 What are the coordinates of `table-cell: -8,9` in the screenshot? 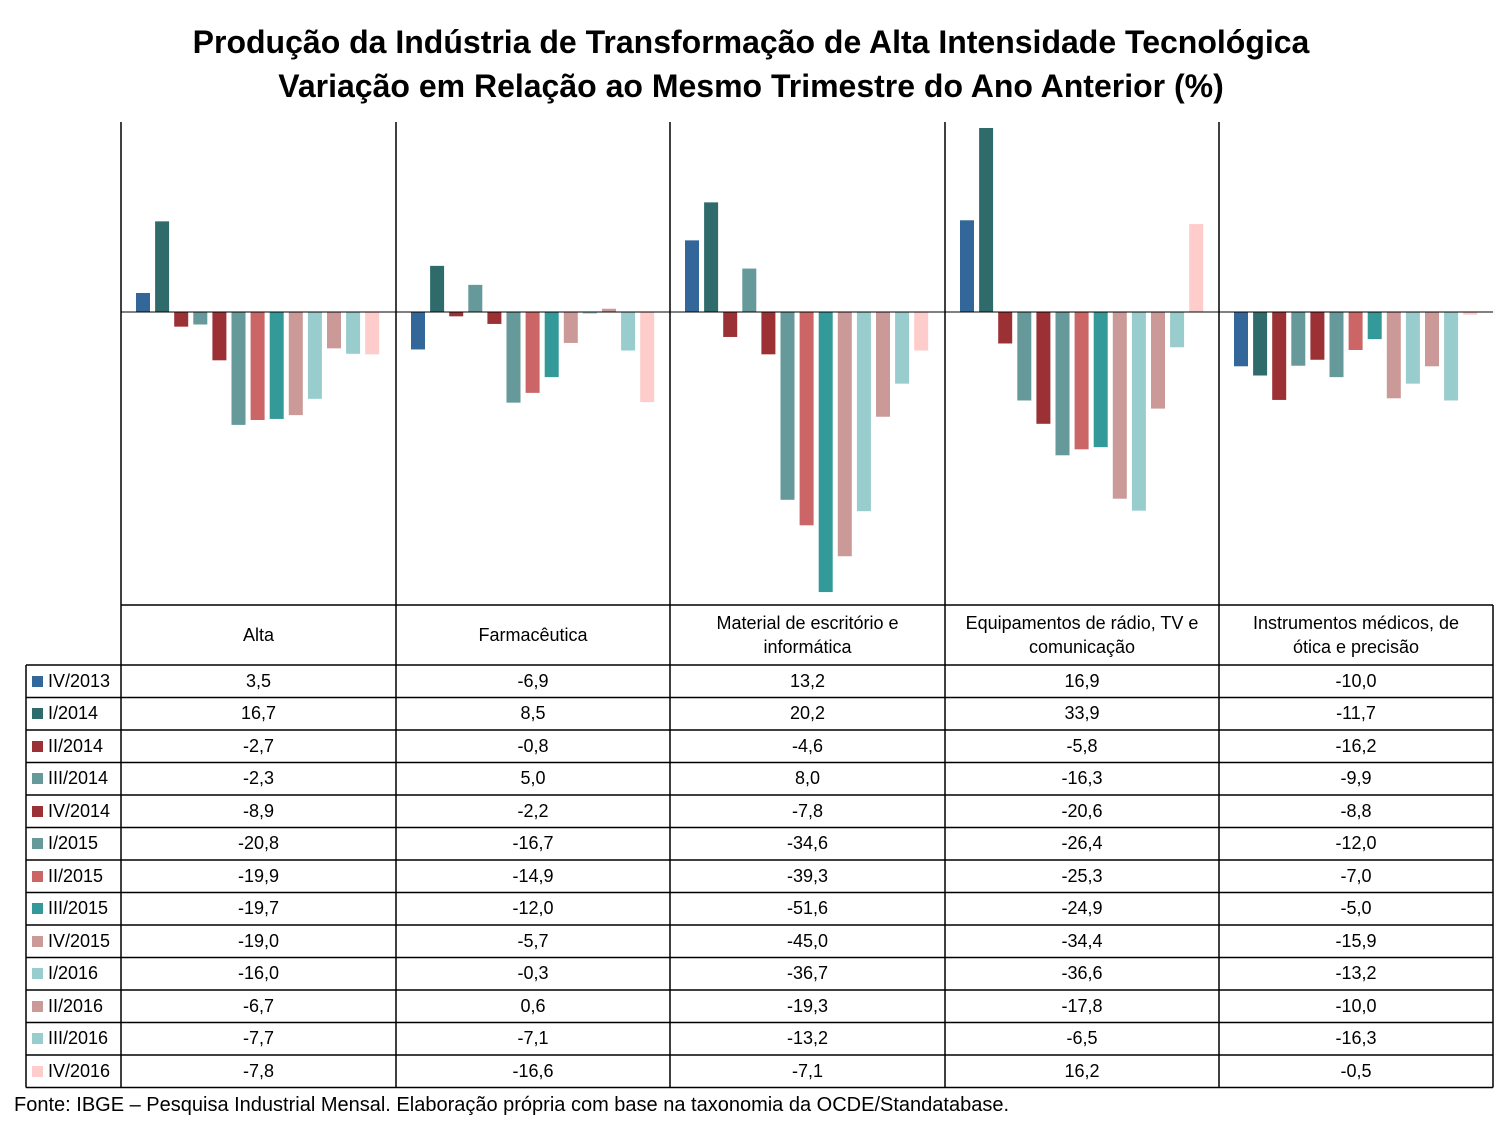 It's located at (258, 810).